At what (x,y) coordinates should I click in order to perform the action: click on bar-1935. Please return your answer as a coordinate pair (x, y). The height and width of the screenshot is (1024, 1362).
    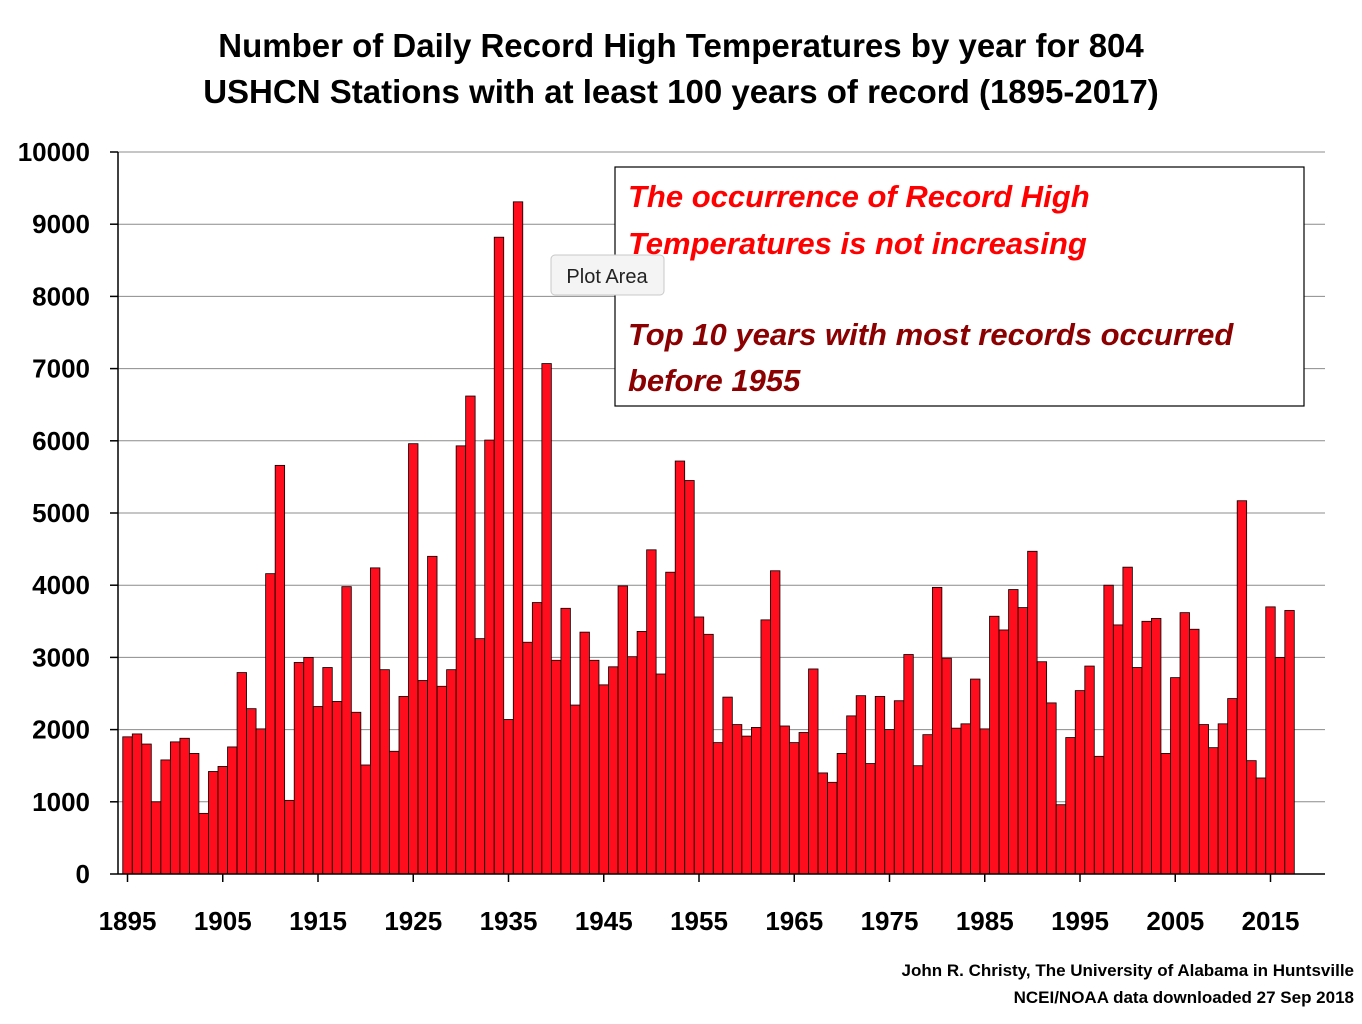
    Looking at the image, I should click on (508, 797).